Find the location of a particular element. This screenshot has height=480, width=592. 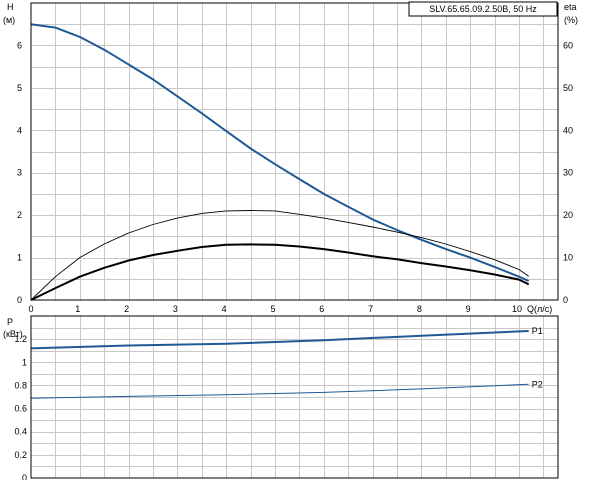

x-tick-label: 1 is located at coordinates (77, 309).